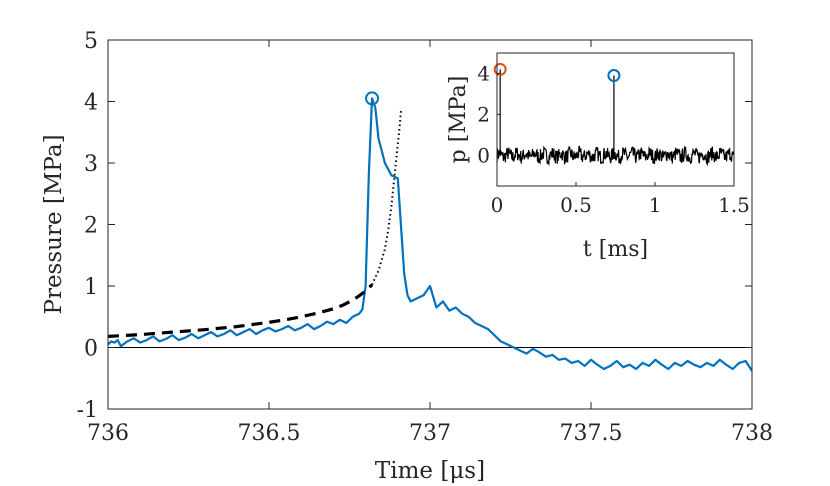 The height and width of the screenshot is (486, 830). I want to click on inset-x-tick-label: 0, so click(497, 205).